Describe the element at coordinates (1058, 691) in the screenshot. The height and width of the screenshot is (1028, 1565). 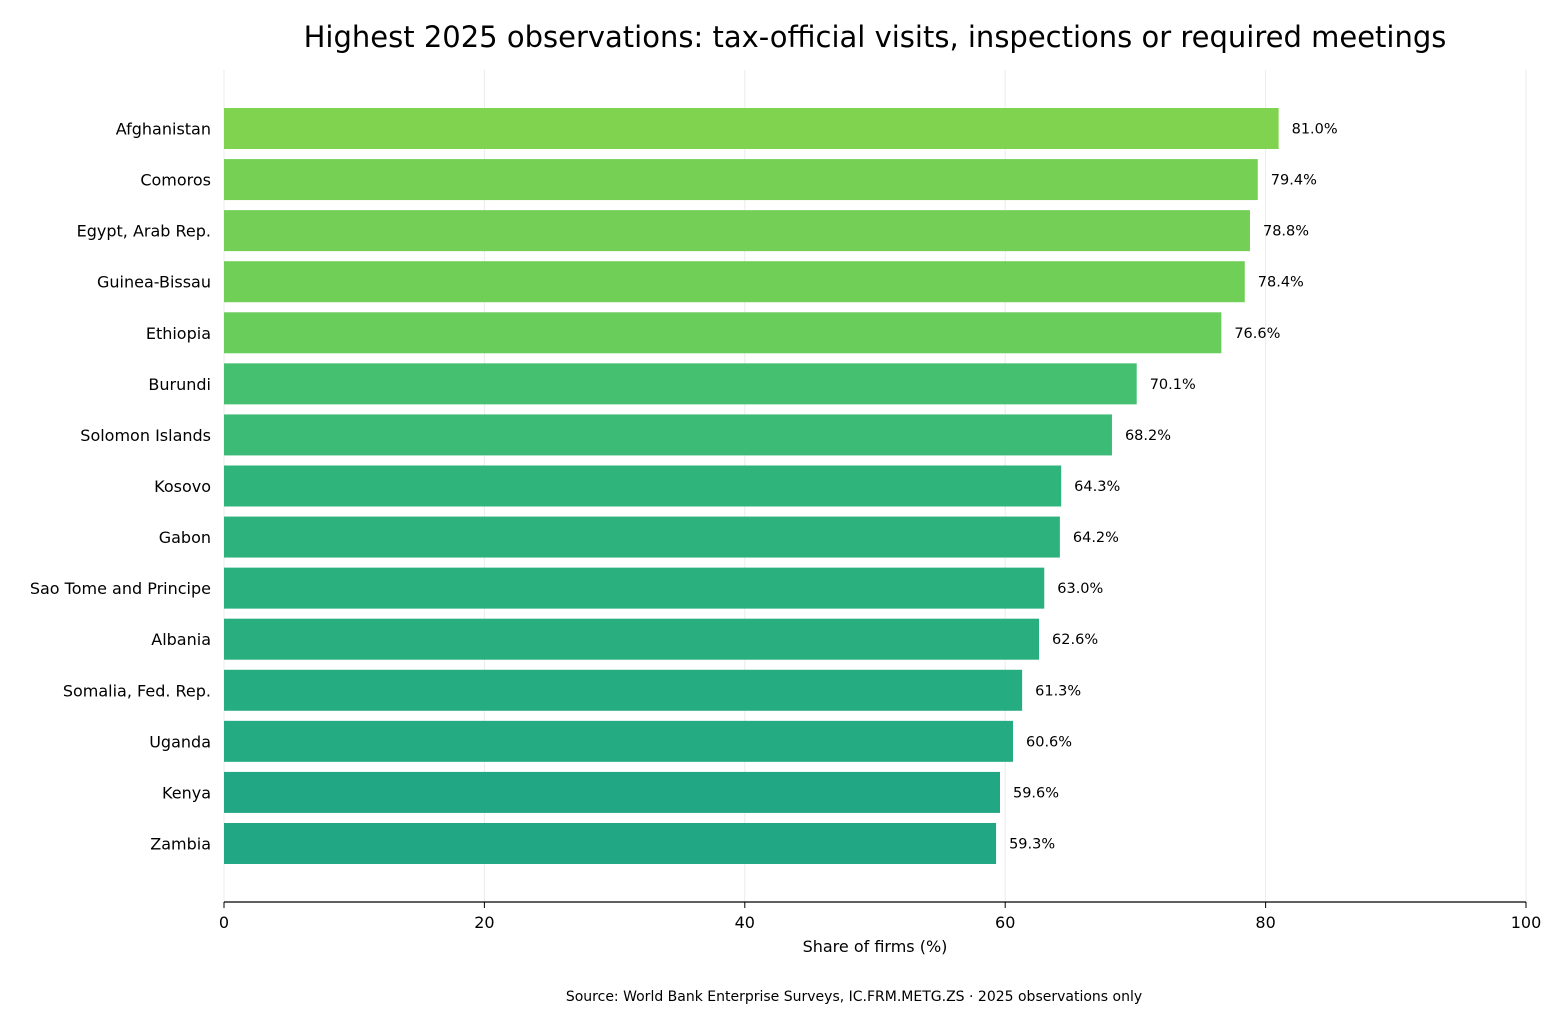
I see `data-label: 61.3%` at that location.